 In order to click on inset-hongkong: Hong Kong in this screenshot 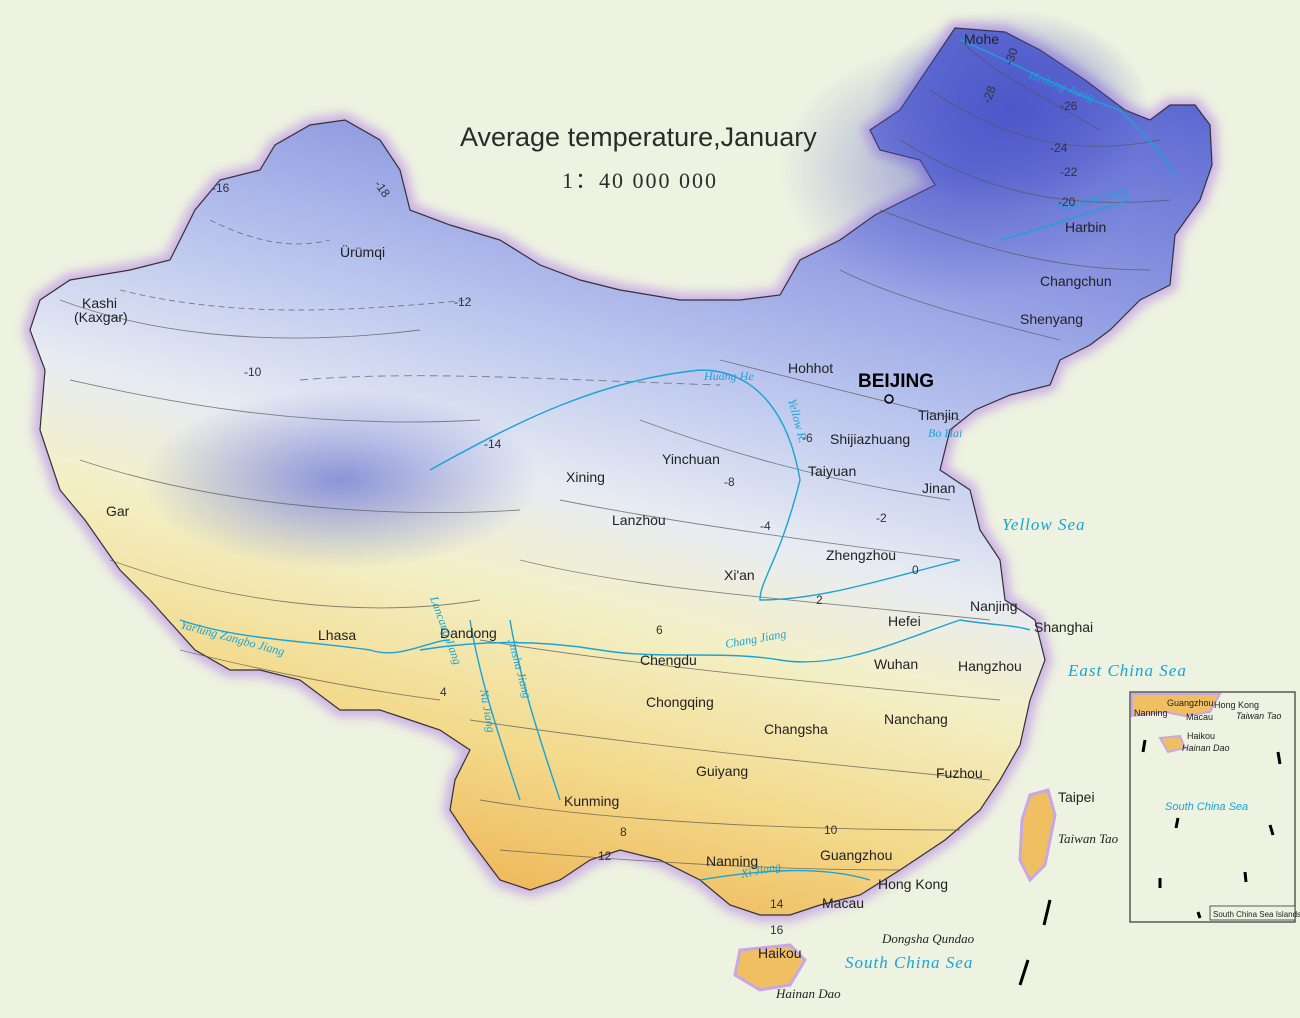, I will do `click(1236, 705)`.